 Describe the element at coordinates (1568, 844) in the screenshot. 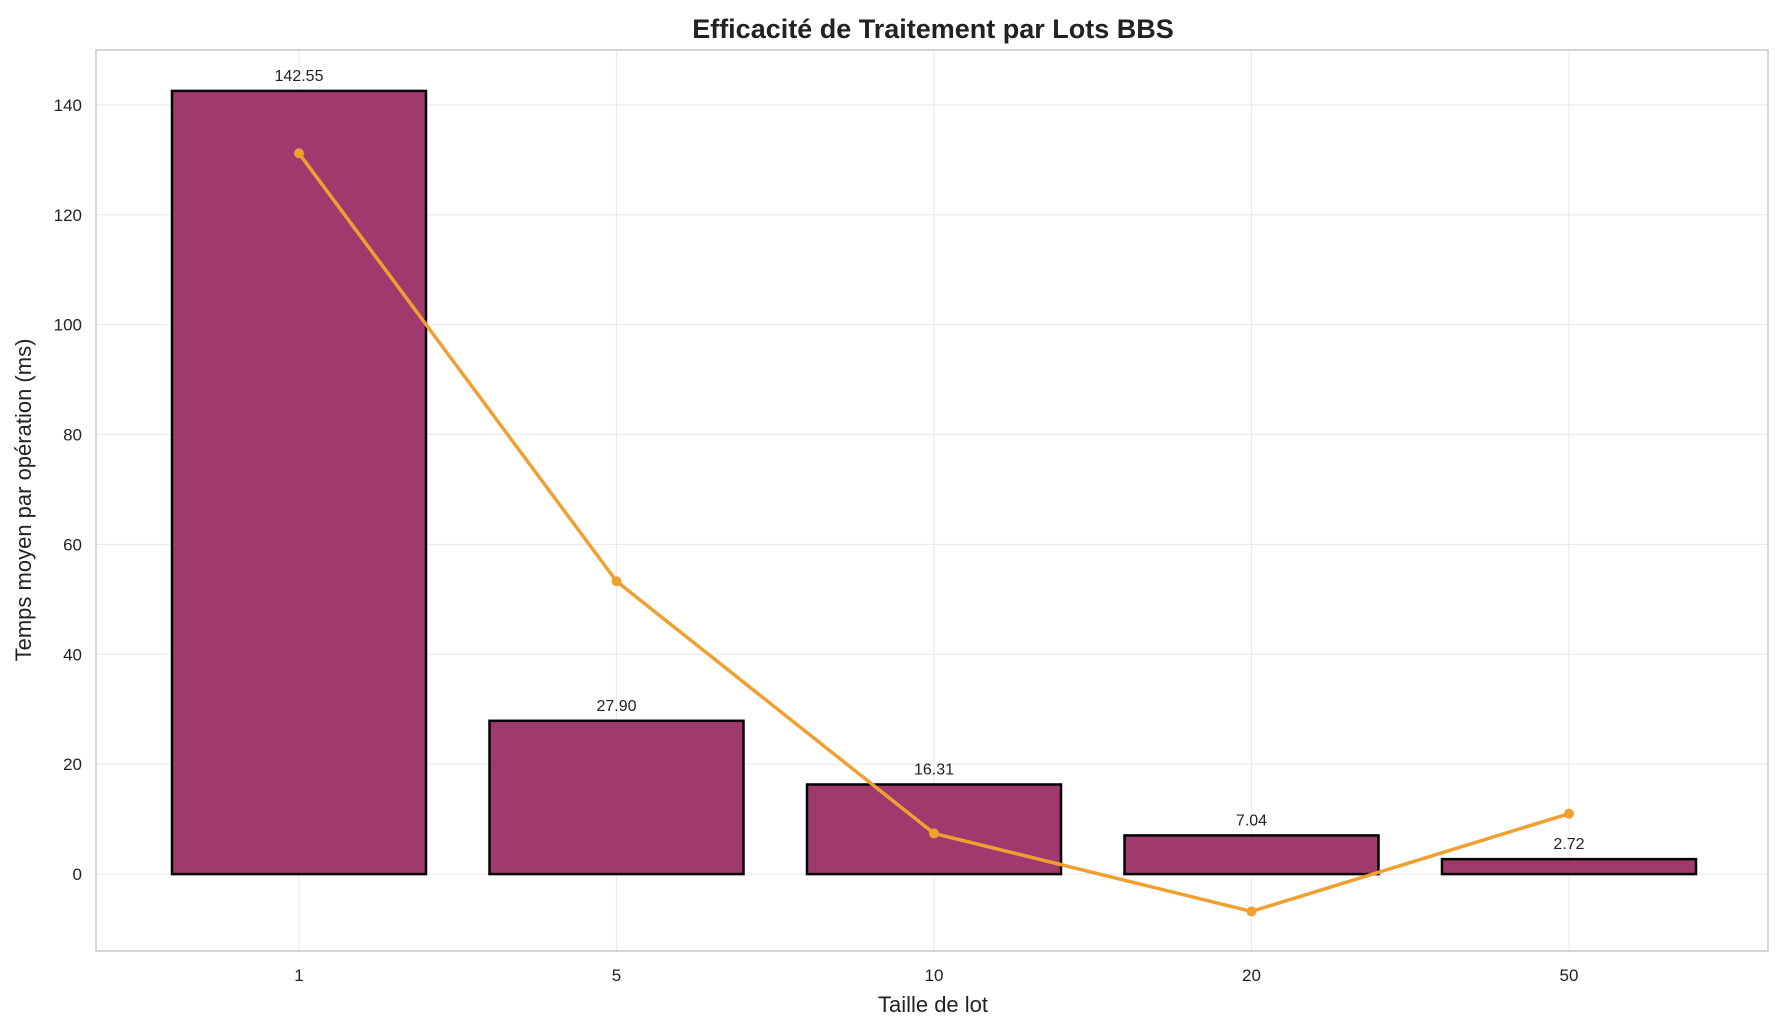

I see `bar-value-label: 2.72` at that location.